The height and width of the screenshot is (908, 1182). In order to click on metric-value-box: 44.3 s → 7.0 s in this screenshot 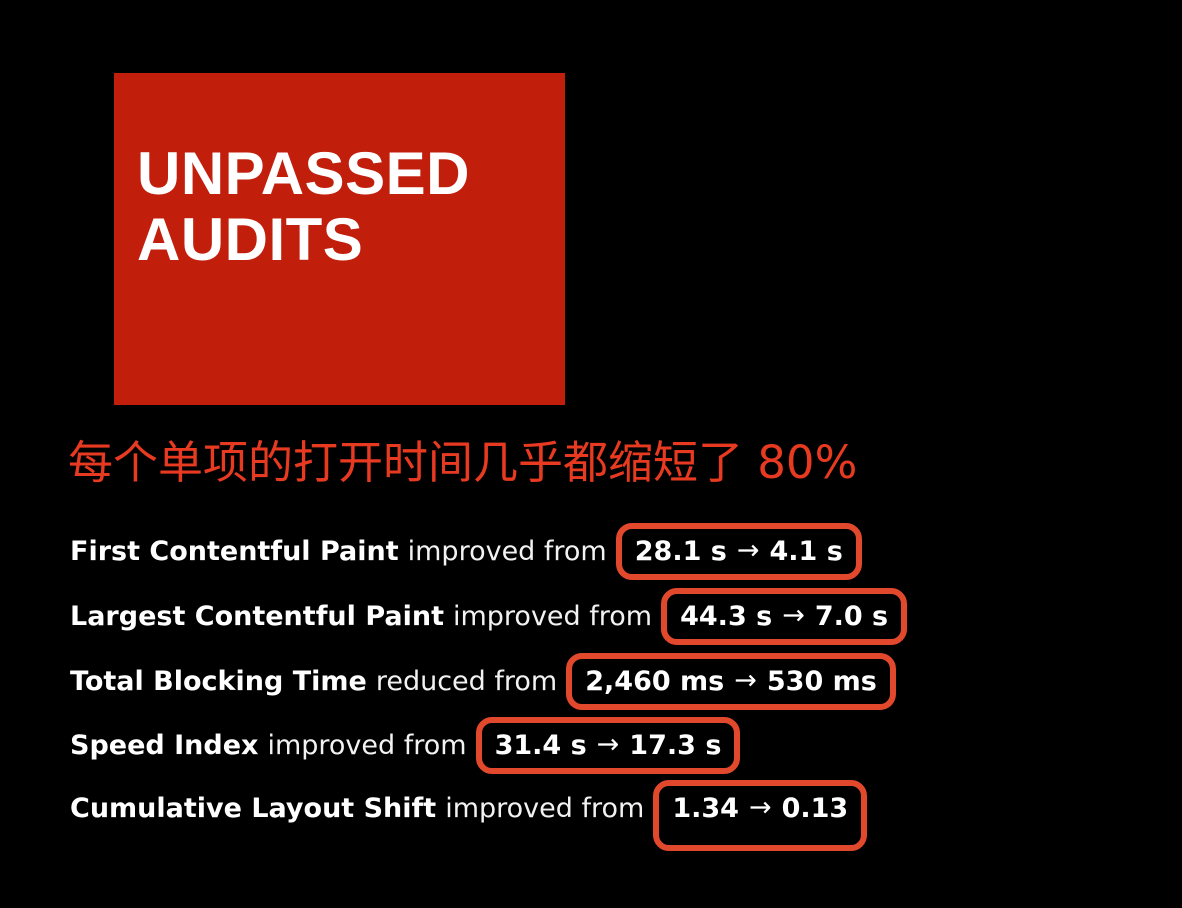, I will do `click(784, 616)`.